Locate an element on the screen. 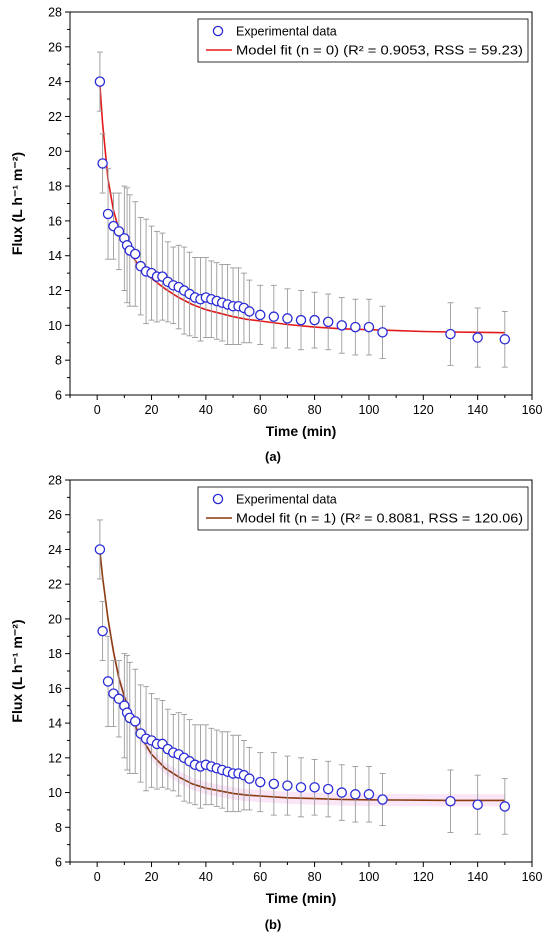 Image resolution: width=550 pixels, height=942 pixels. panel-caption: (a) is located at coordinates (273, 456).